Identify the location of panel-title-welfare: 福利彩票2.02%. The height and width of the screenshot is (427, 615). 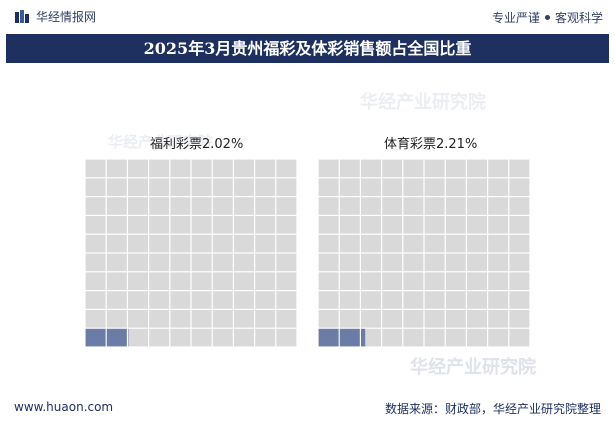
(197, 144).